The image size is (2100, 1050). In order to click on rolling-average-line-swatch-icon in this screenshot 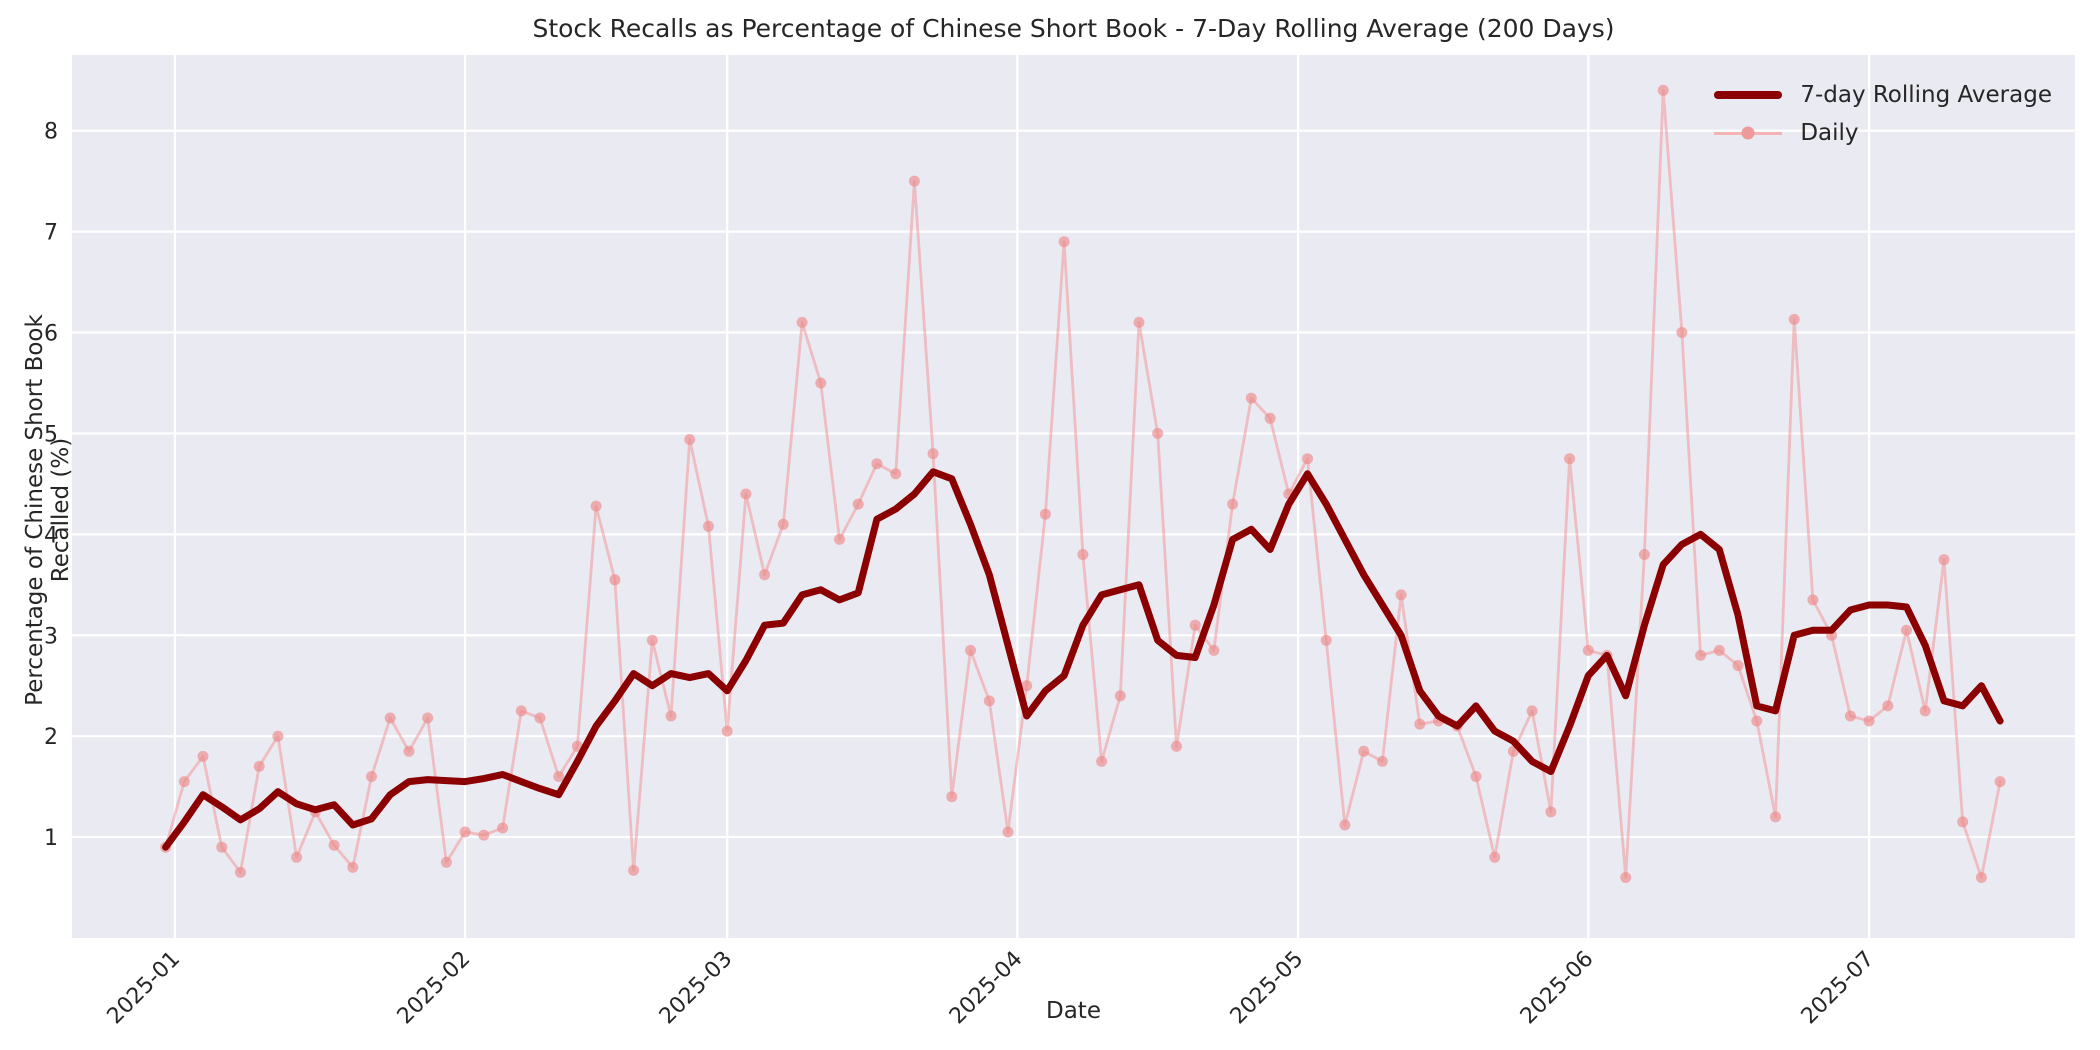, I will do `click(1748, 95)`.